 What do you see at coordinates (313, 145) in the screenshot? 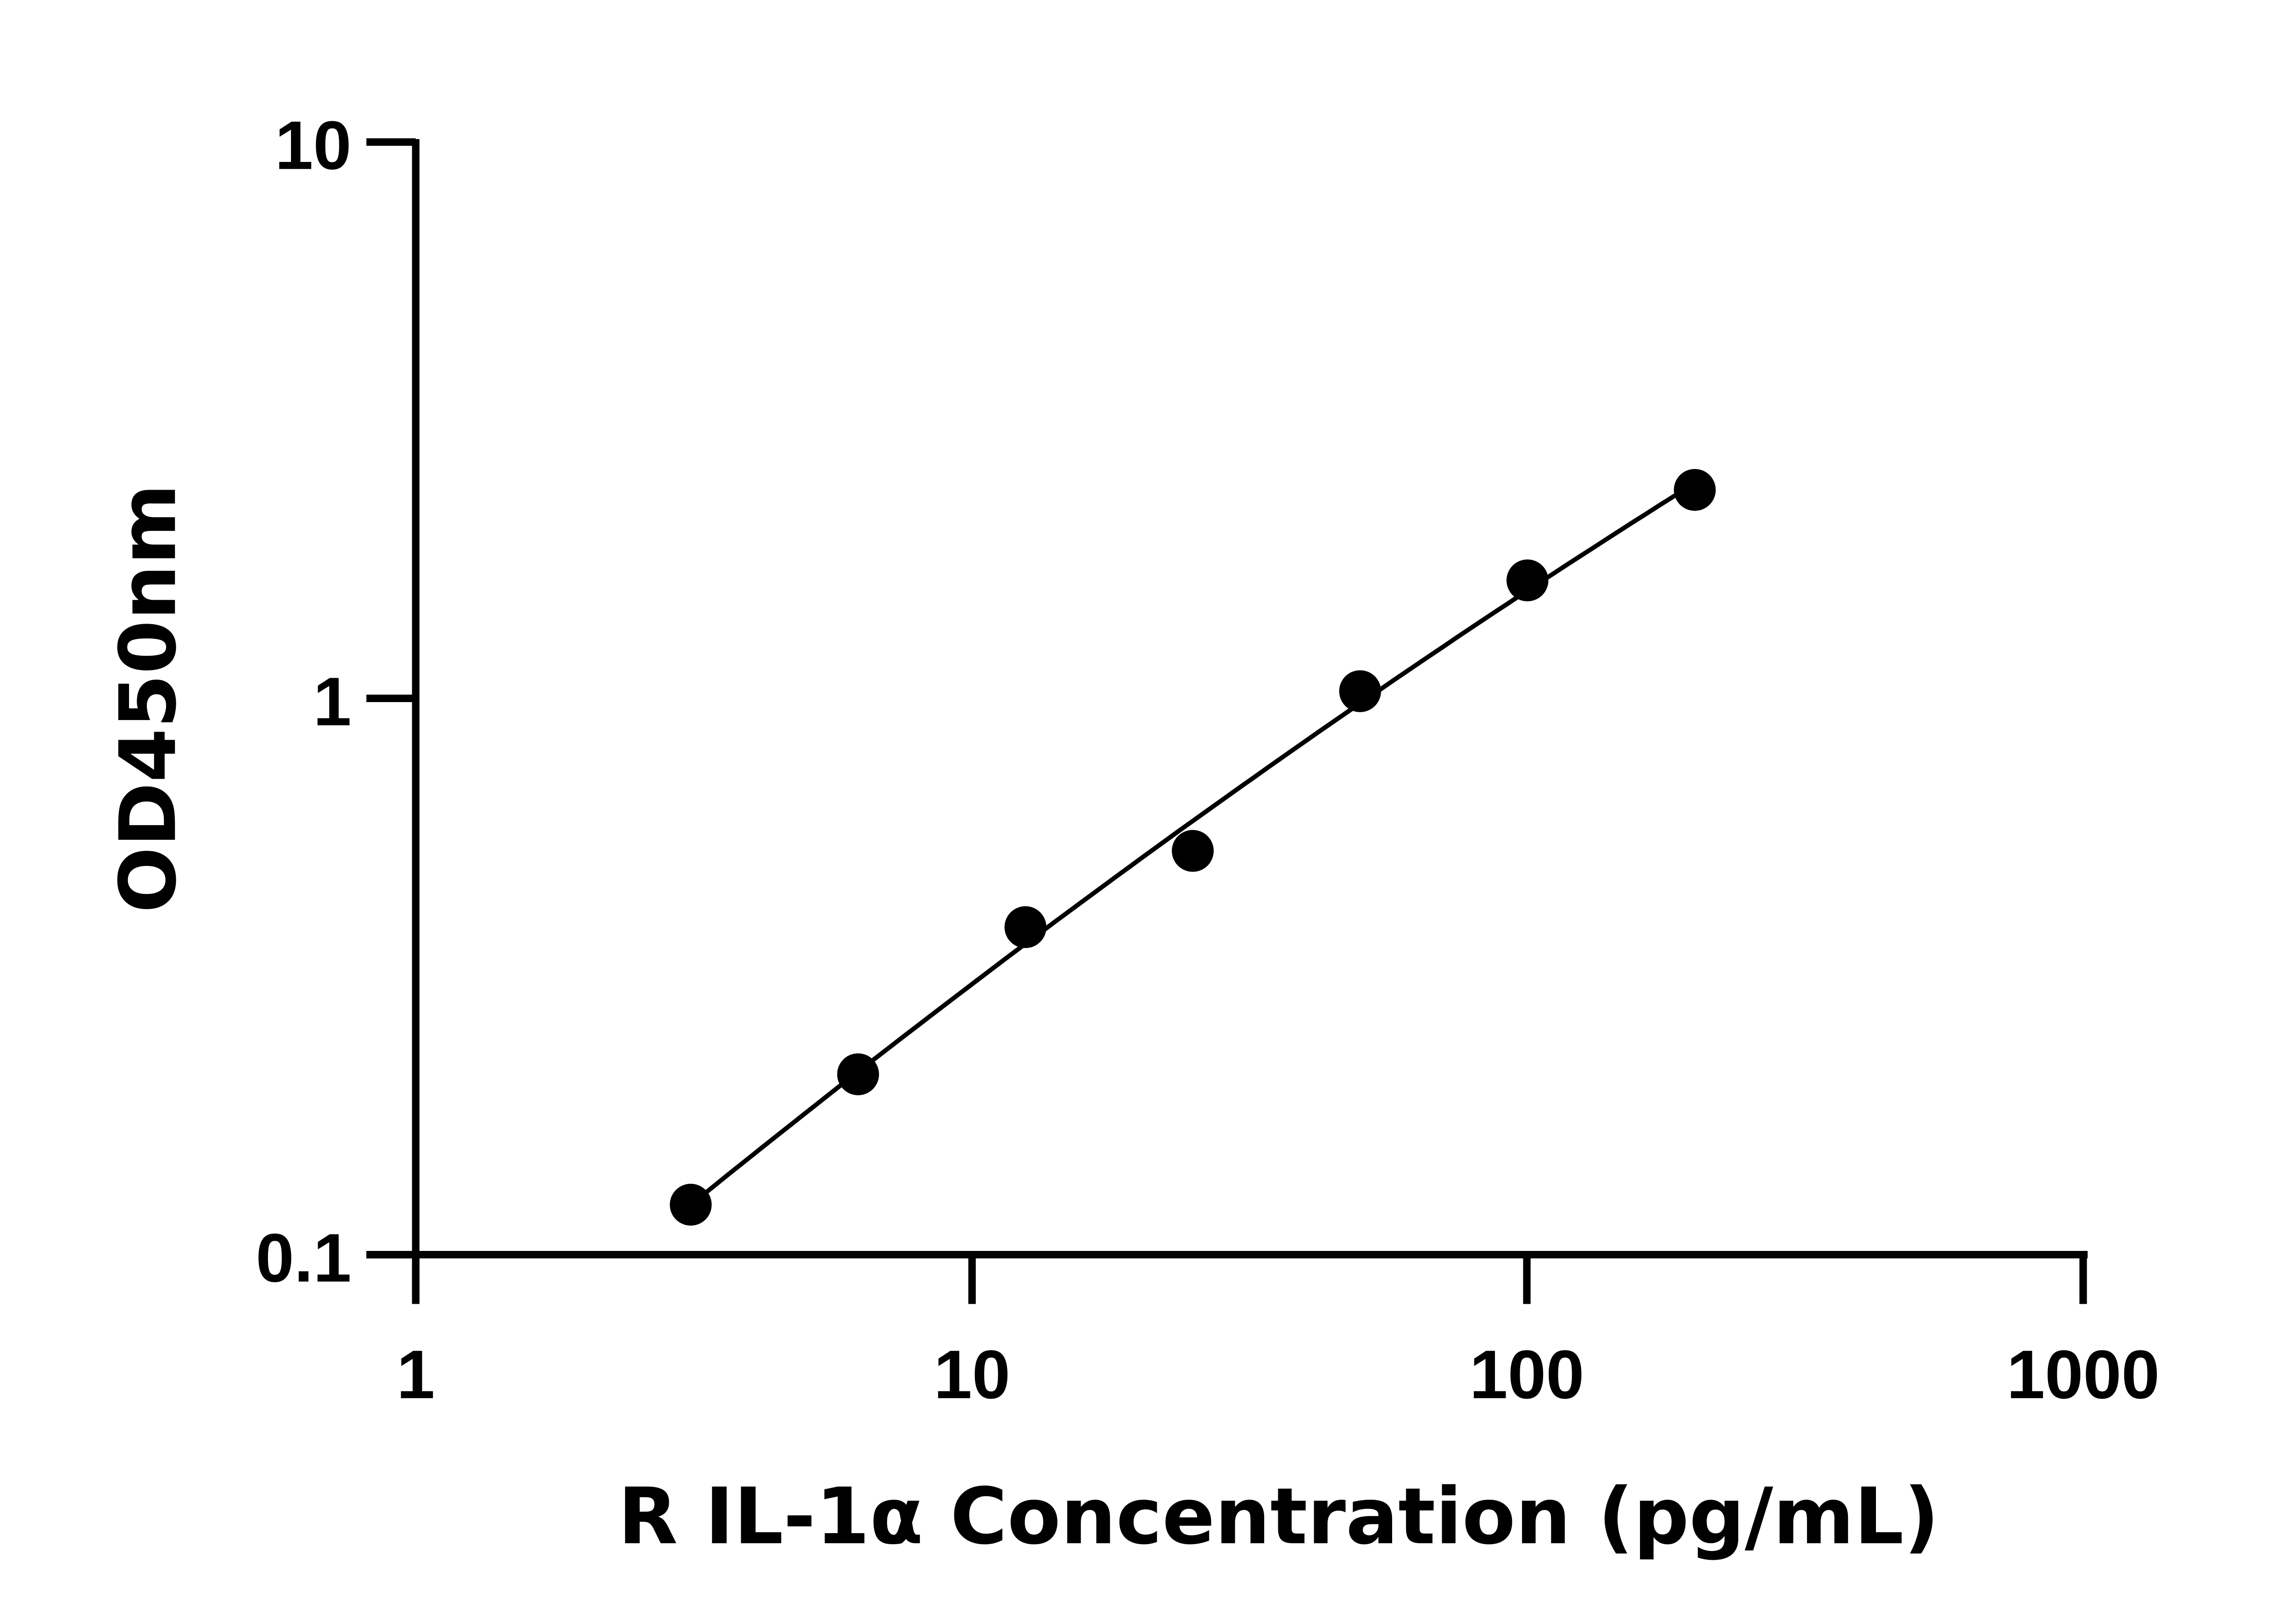
I see `y-tick-label-10: 10` at bounding box center [313, 145].